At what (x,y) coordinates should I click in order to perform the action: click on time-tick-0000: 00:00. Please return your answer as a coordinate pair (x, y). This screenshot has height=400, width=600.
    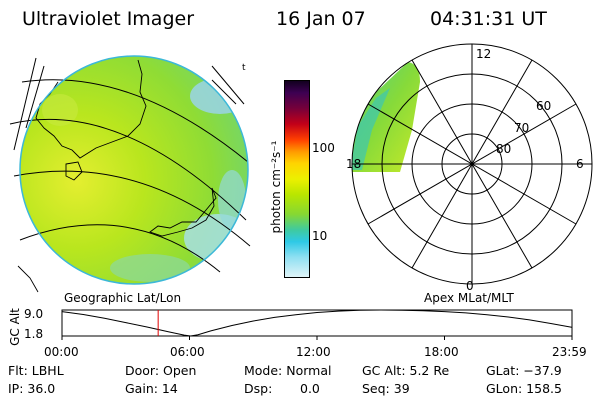
    Looking at the image, I should click on (61, 352).